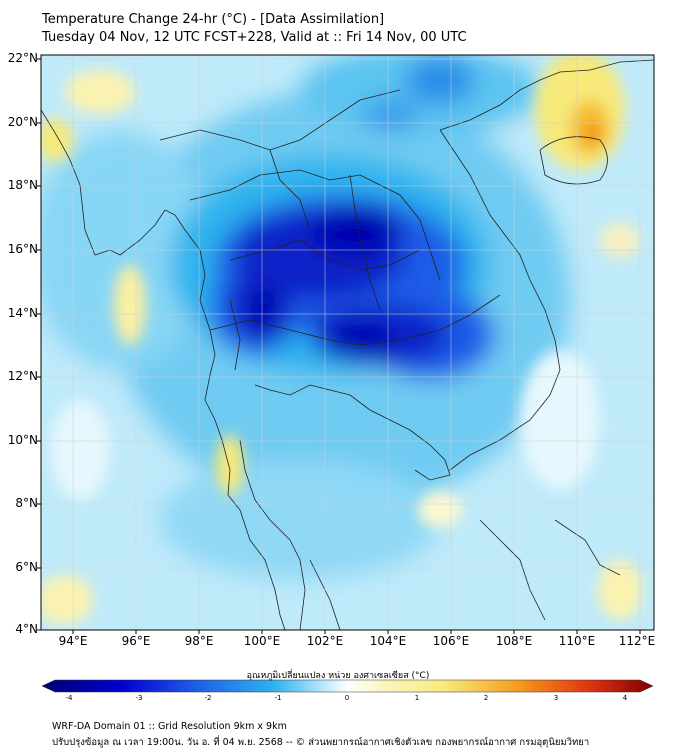 The image size is (676, 756). Describe the element at coordinates (26, 567) in the screenshot. I see `lat-label: 6°N` at that location.